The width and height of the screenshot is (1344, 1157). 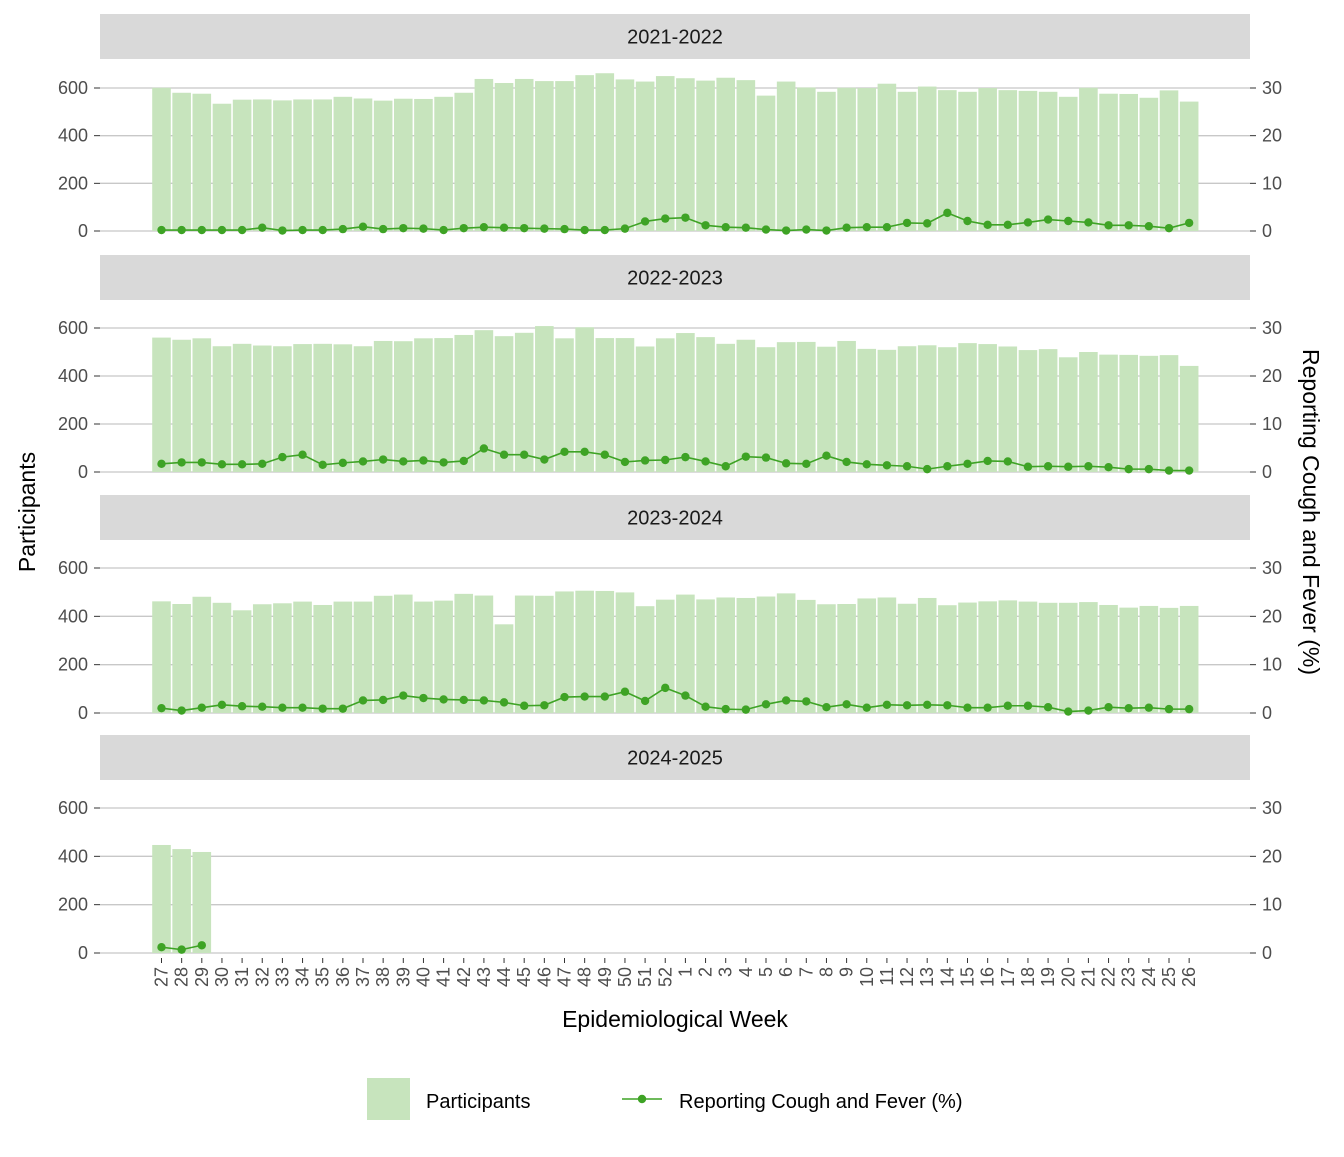 I want to click on facet-strip-label: 2023-2024, so click(x=675, y=519).